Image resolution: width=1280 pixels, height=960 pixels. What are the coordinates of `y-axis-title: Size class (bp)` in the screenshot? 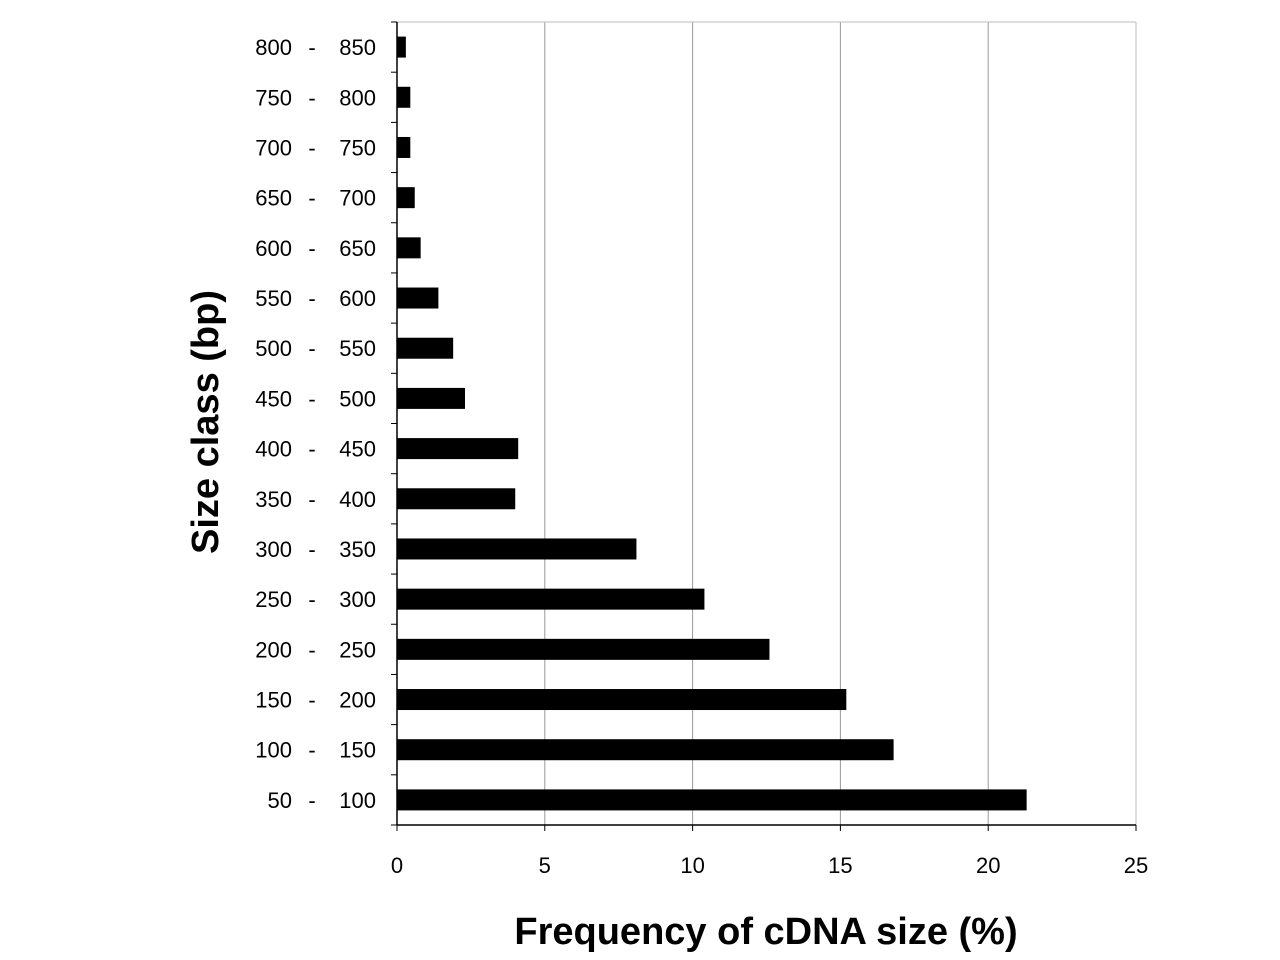 It's located at (206, 422).